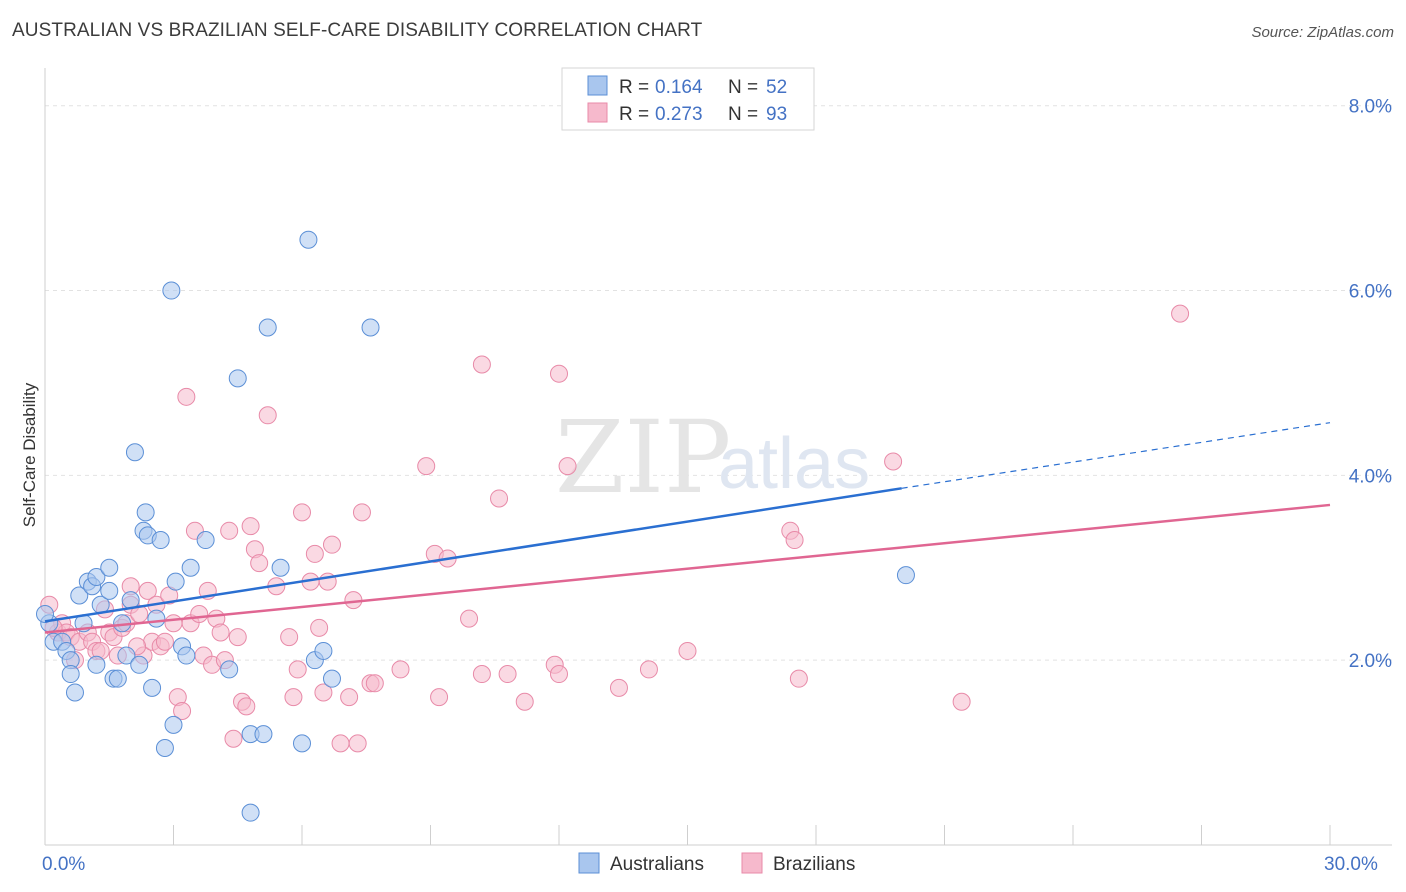 Image resolution: width=1406 pixels, height=892 pixels. Describe the element at coordinates (679, 87) in the screenshot. I see `legend-r-value-au: 0.164` at that location.